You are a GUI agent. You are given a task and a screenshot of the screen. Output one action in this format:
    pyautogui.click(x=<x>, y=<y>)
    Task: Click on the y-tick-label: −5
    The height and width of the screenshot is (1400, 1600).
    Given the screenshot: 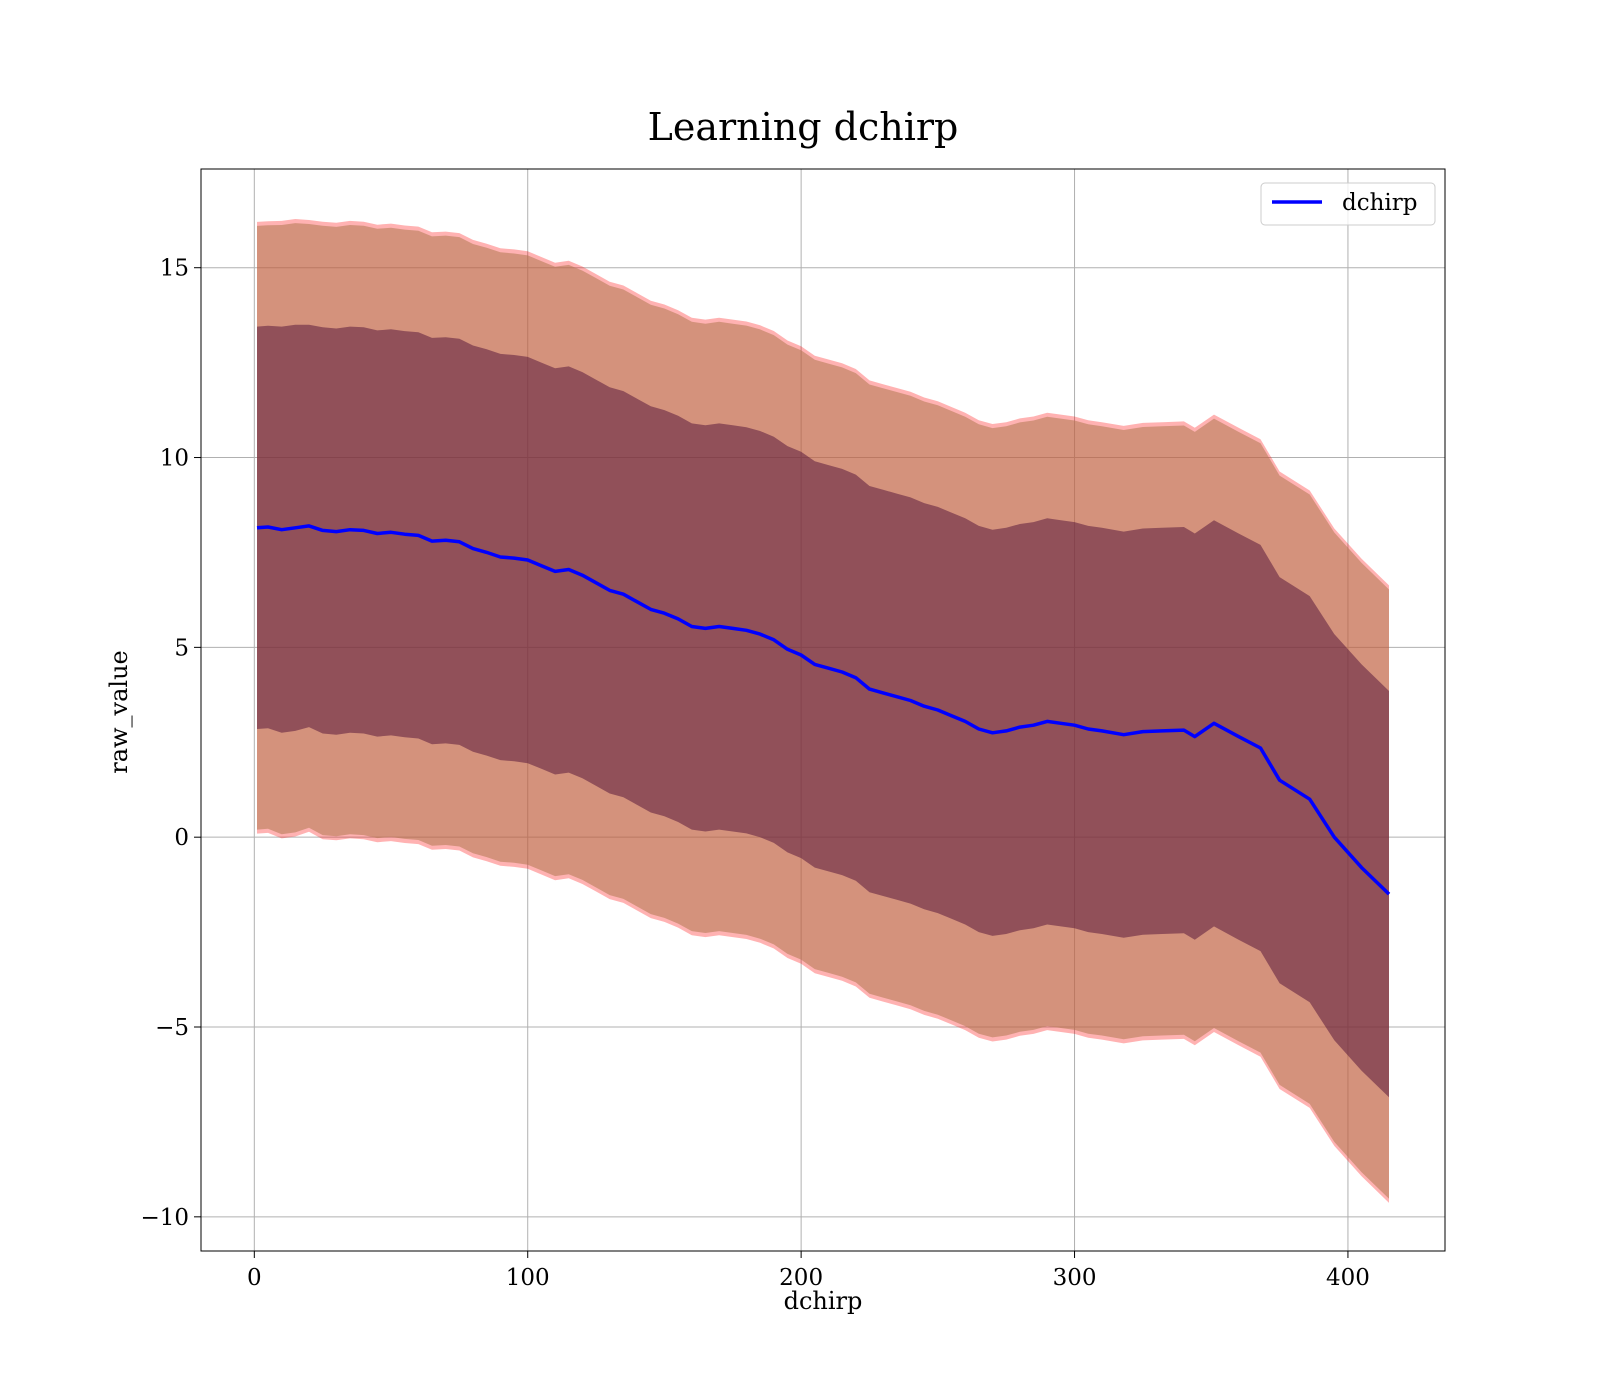 What is the action you would take?
    pyautogui.click(x=172, y=1028)
    